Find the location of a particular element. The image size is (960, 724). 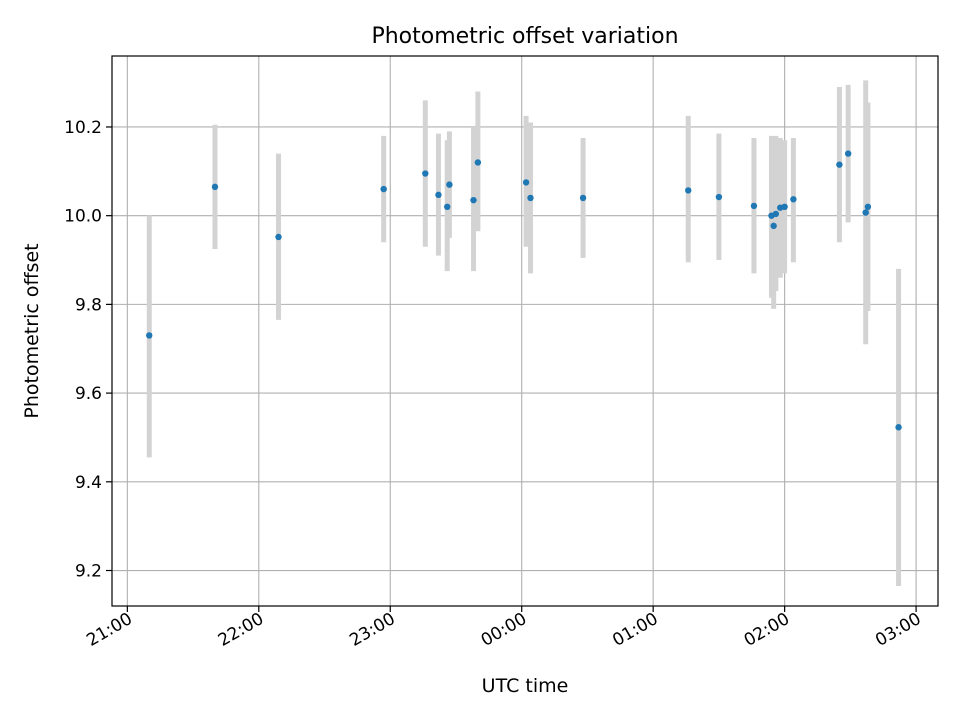

y-tick-label: 9.6 is located at coordinates (88, 394).